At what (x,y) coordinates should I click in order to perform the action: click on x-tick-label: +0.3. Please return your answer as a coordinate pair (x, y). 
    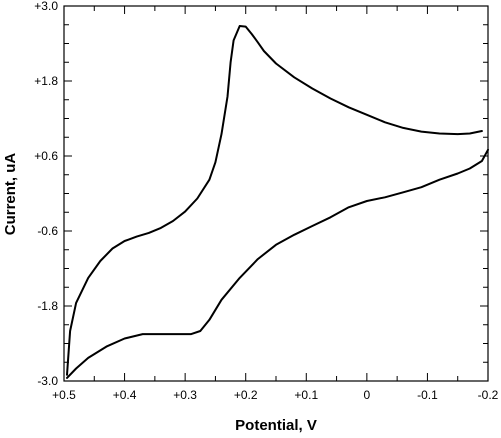
    Looking at the image, I should click on (185, 395).